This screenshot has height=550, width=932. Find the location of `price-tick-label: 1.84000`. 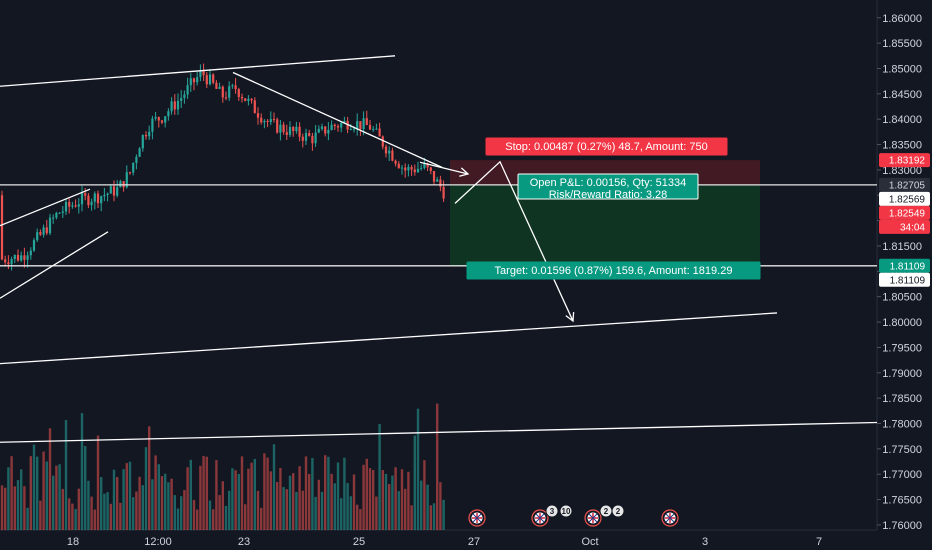

price-tick-label: 1.84000 is located at coordinates (902, 120).